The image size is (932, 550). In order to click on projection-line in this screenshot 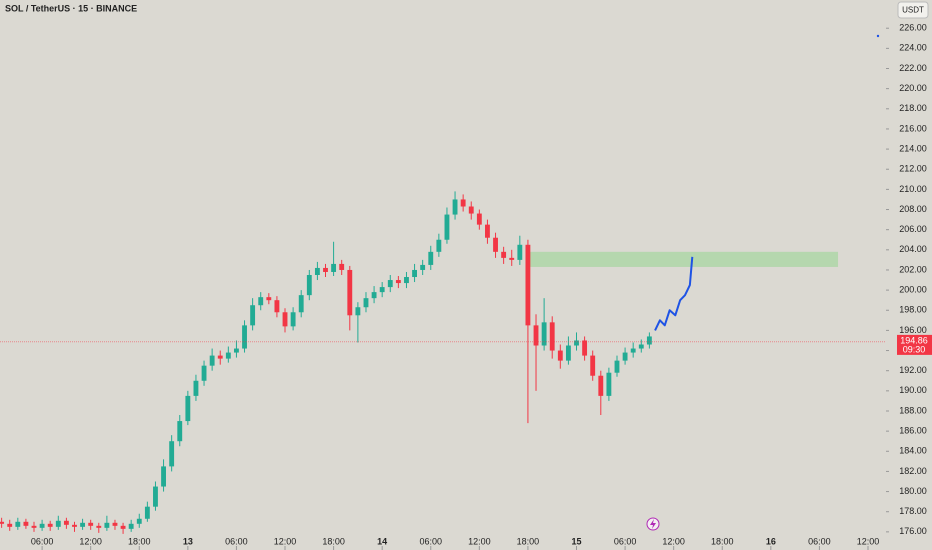, I will do `click(674, 293)`.